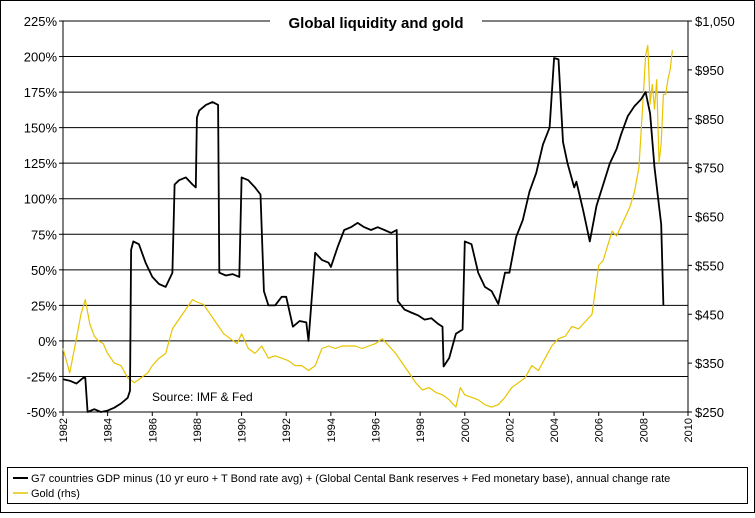  What do you see at coordinates (153, 430) in the screenshot?
I see `x-tick-label: 1986` at bounding box center [153, 430].